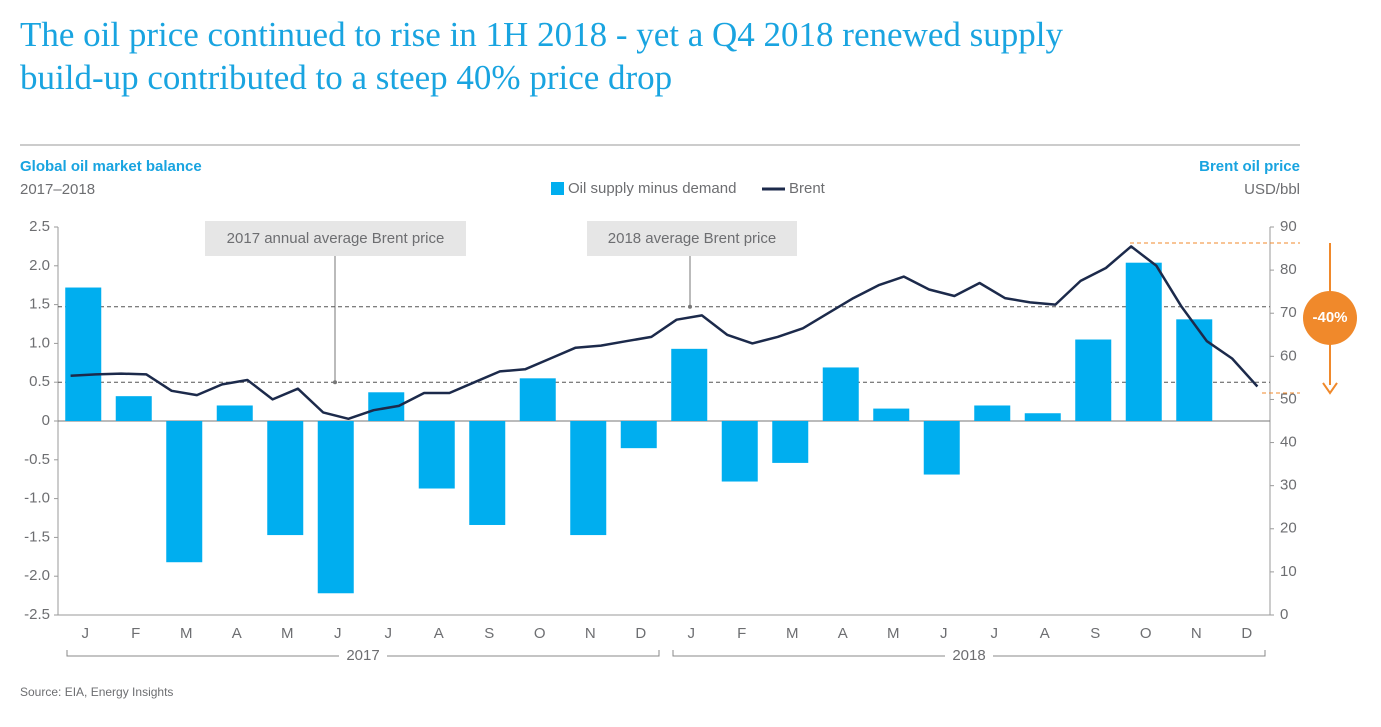 This screenshot has height=727, width=1381. Describe the element at coordinates (46, 420) in the screenshot. I see `y-tick-label: 0` at that location.